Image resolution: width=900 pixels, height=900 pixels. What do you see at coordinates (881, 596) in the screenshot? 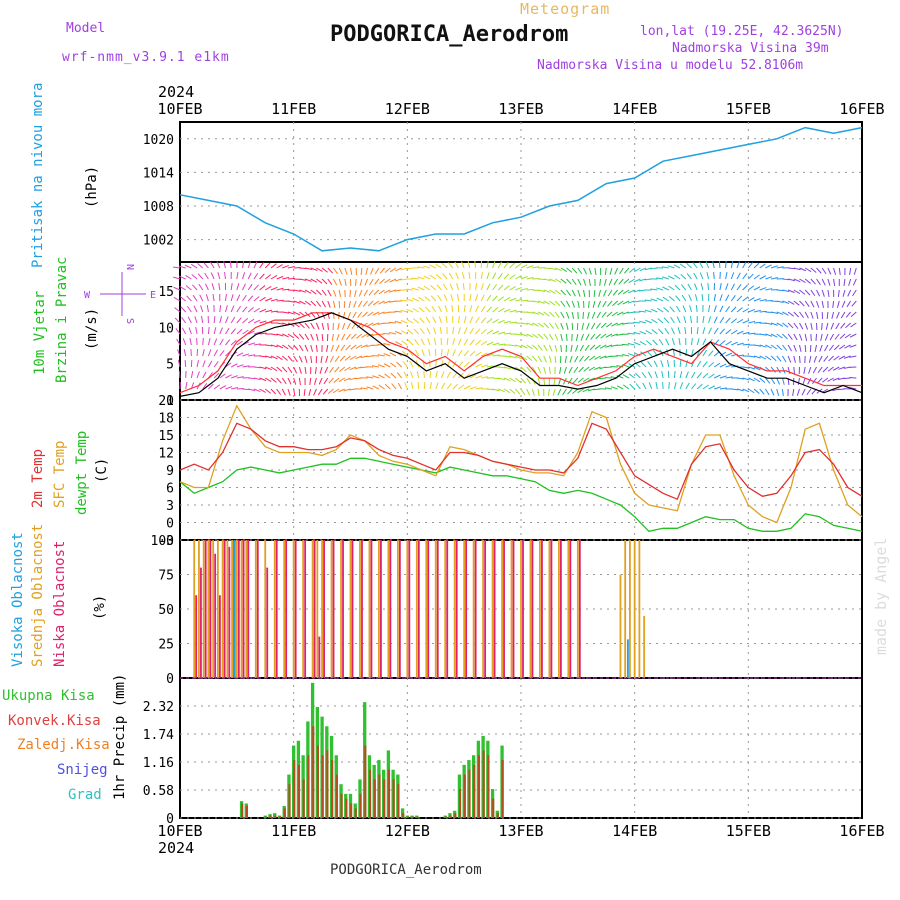
I see `watermark: made by Angel` at bounding box center [881, 596].